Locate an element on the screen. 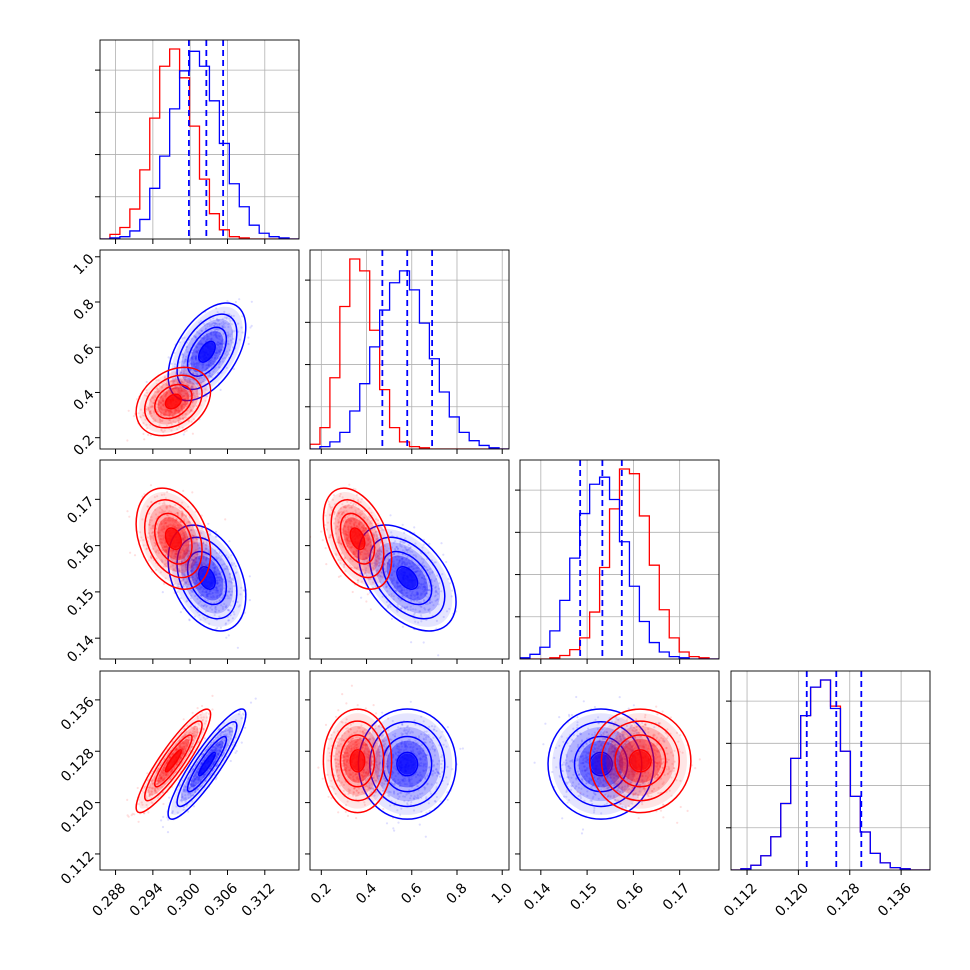 This screenshot has width=970, height=970. x-tick-label: 0.4 is located at coordinates (366, 893).